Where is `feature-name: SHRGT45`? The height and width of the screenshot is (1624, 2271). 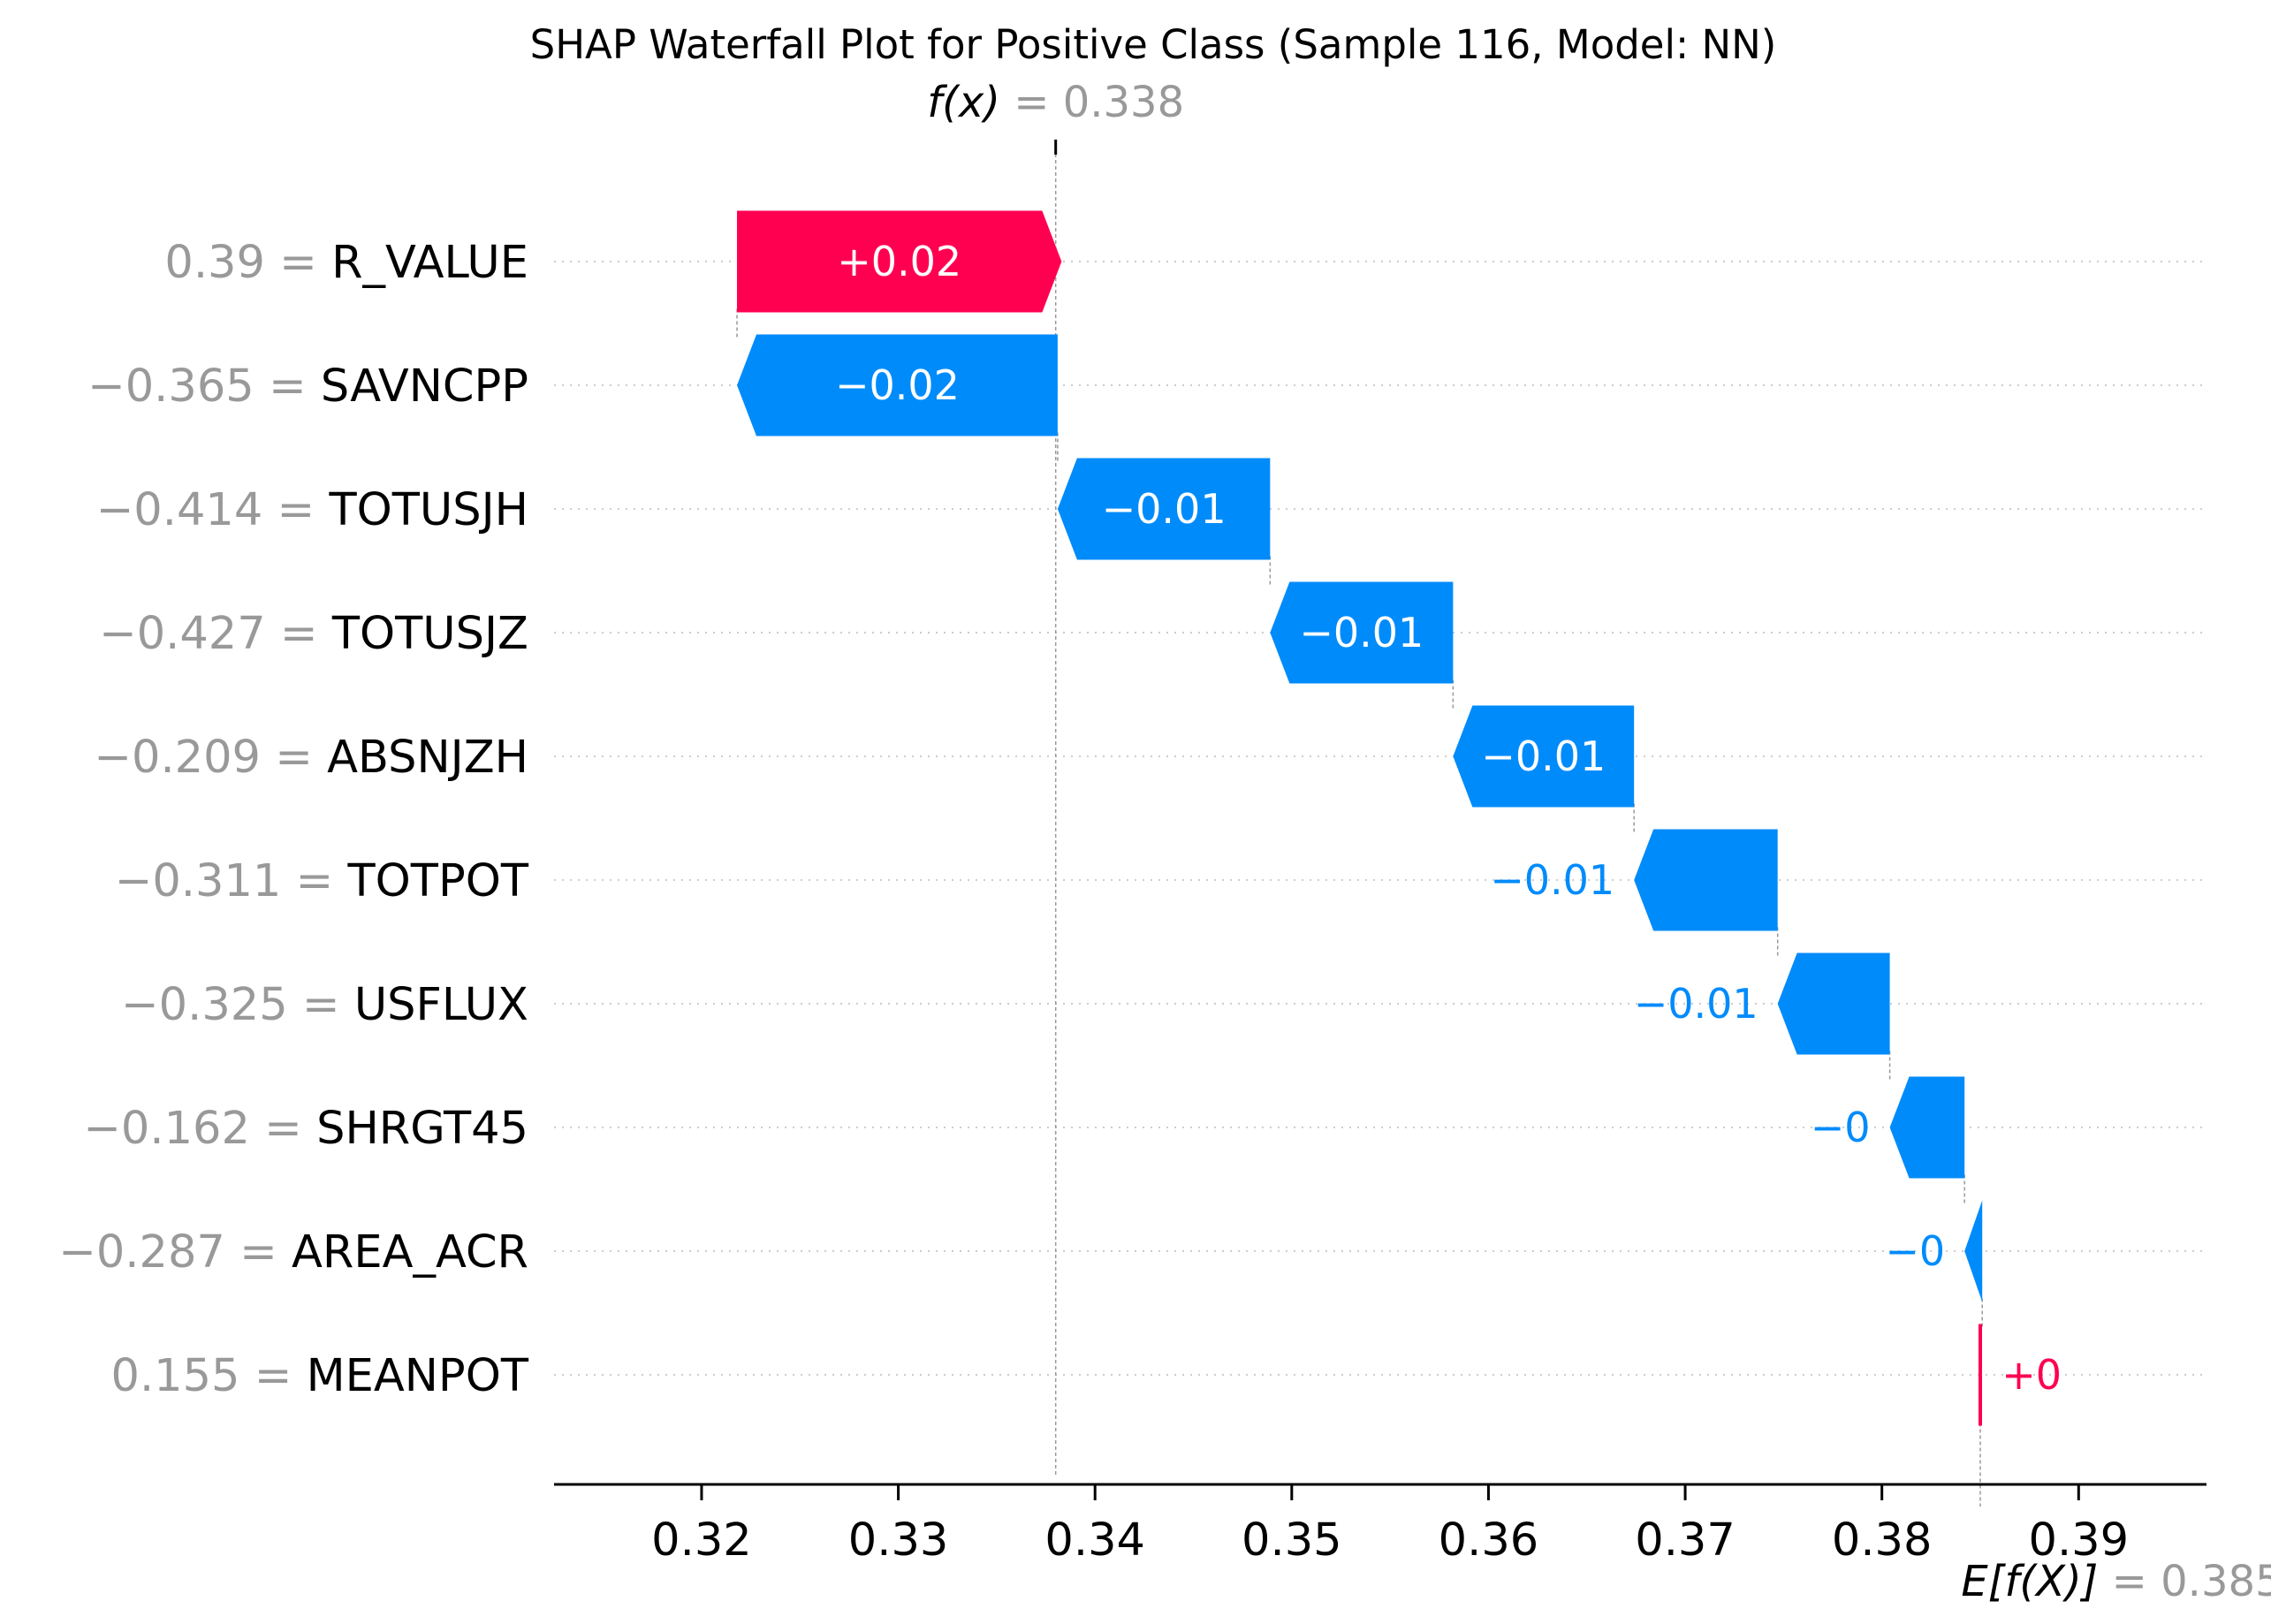 feature-name: SHRGT45 is located at coordinates (422, 1129).